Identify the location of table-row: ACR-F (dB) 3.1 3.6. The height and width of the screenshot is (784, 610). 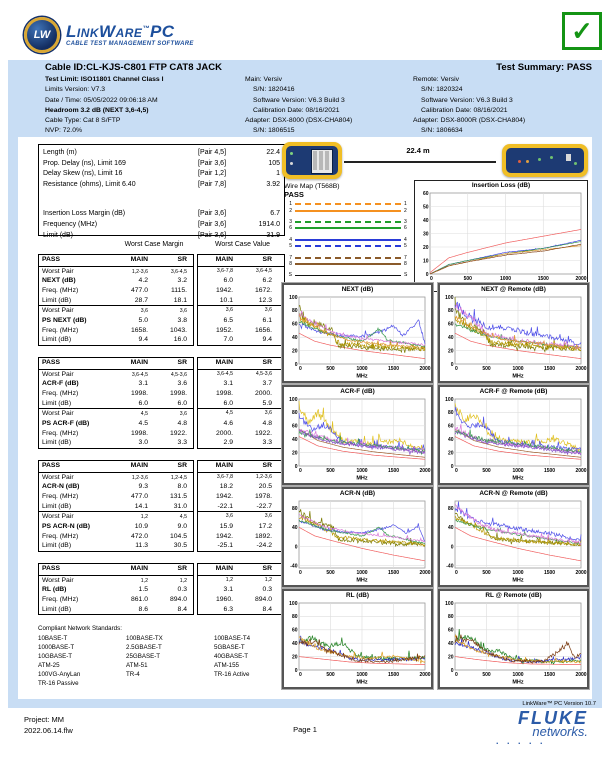
(116, 384).